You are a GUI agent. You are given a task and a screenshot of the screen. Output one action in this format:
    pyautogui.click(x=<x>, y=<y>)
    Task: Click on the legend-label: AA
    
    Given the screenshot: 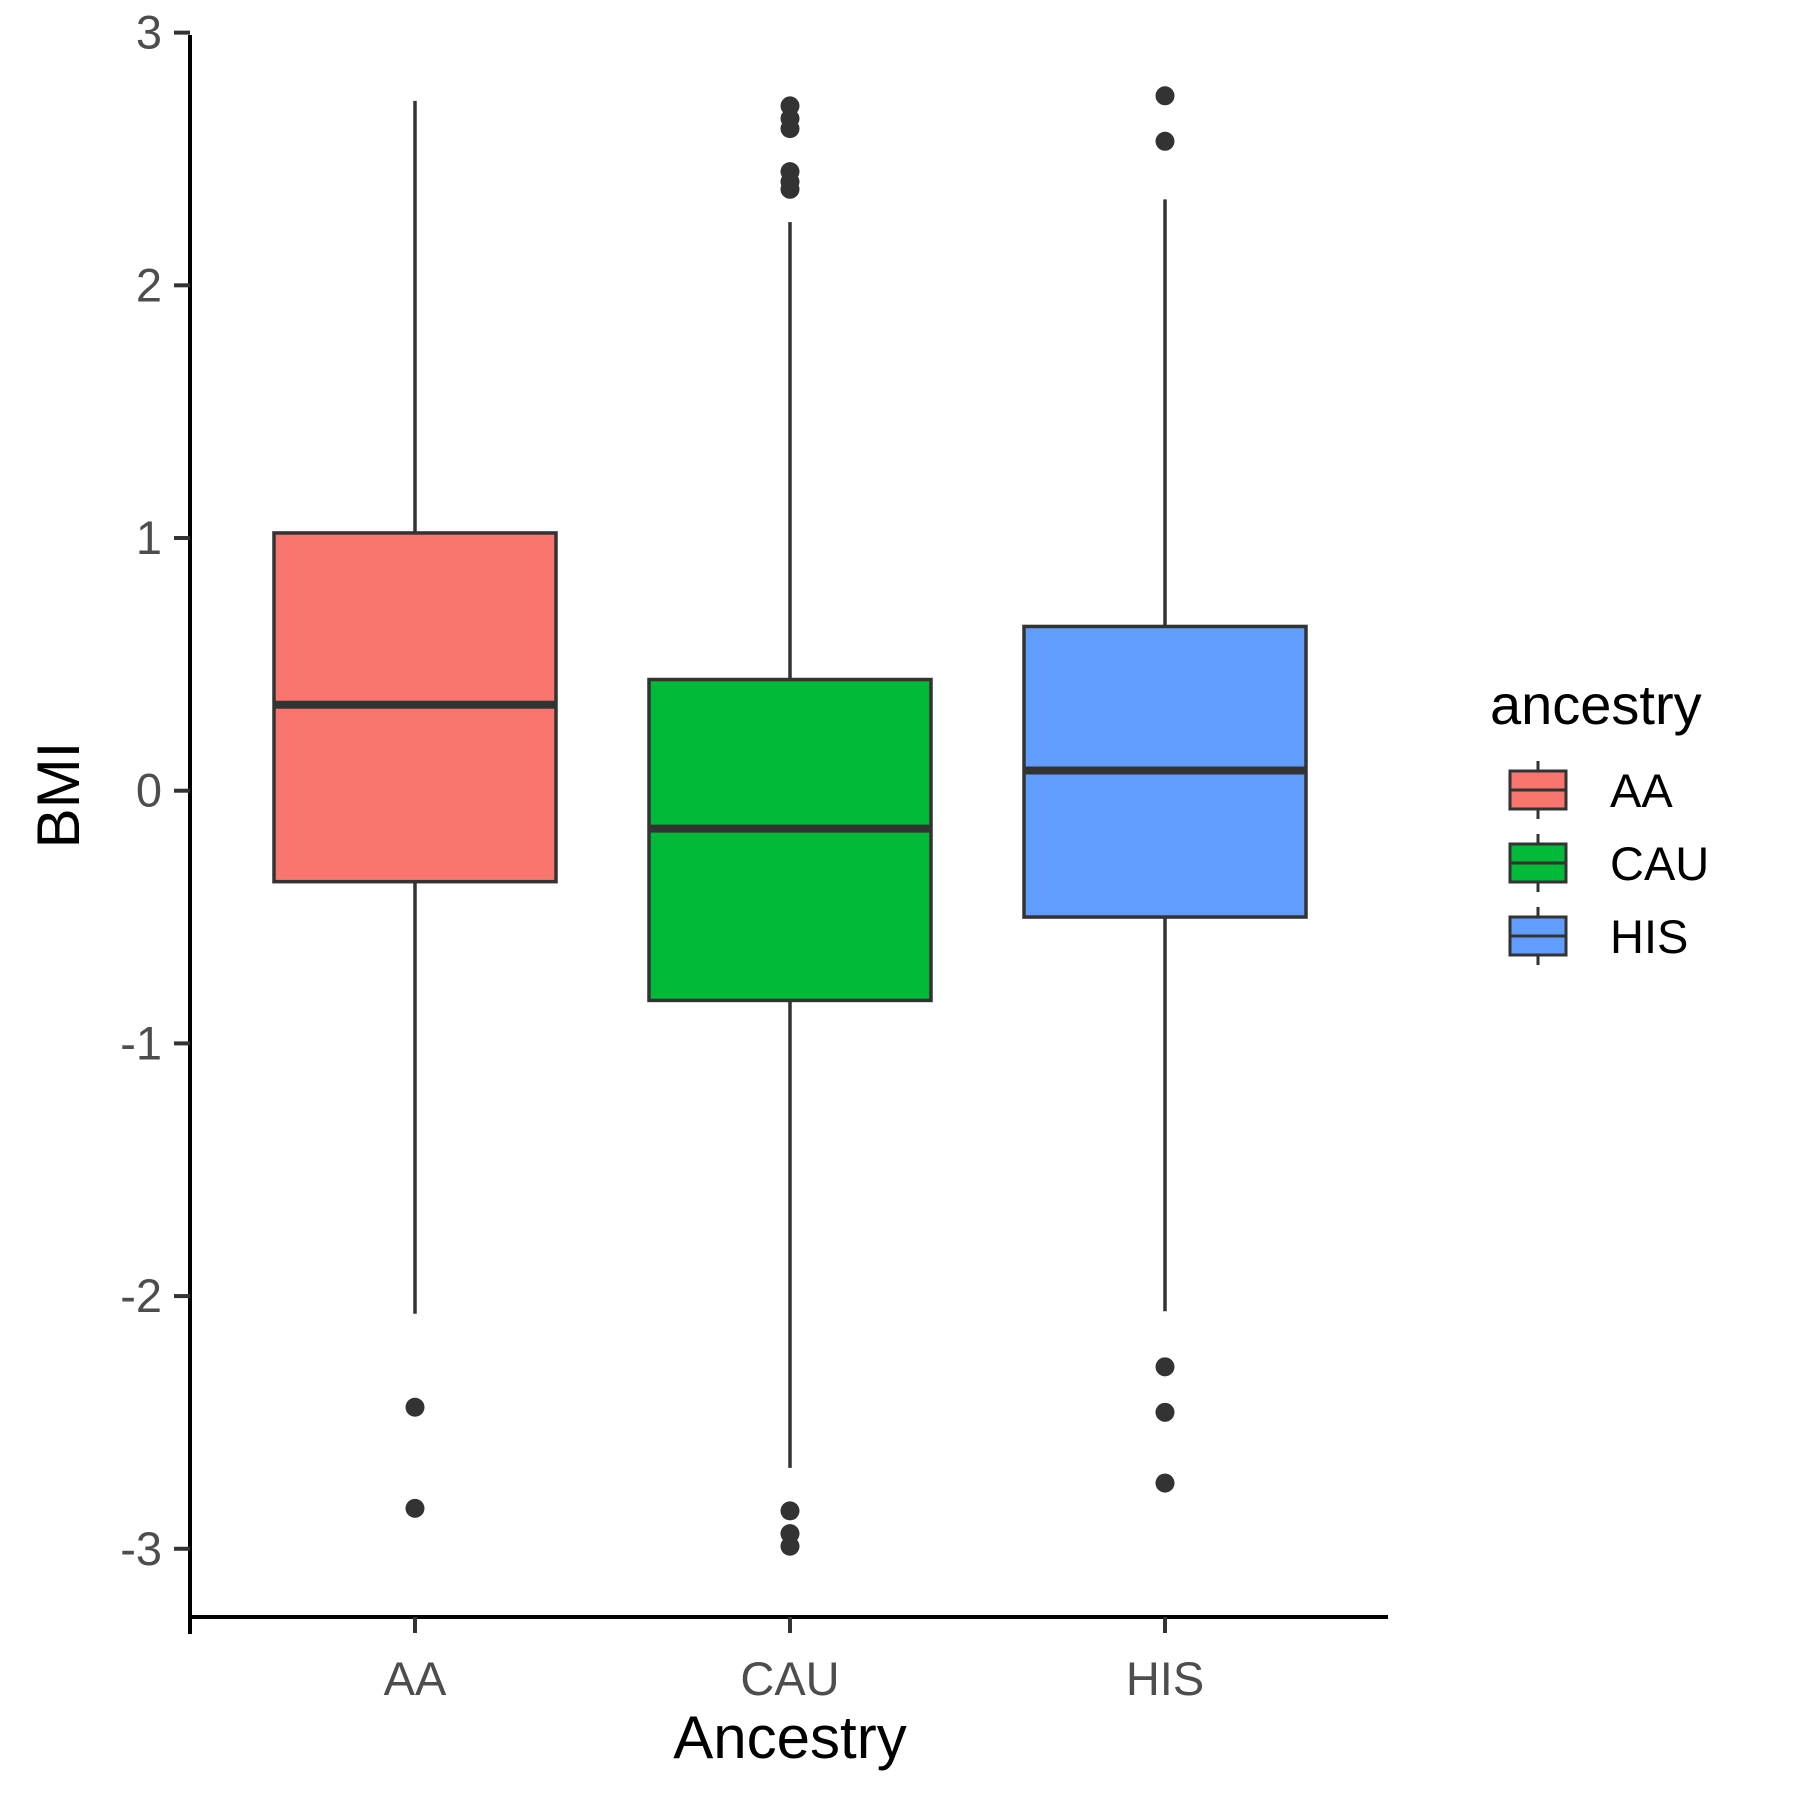 What is the action you would take?
    pyautogui.click(x=1641, y=790)
    